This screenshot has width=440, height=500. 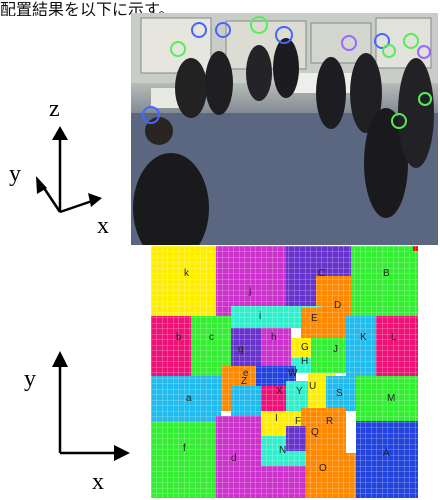 I want to click on booth-panel, so click(x=403, y=43).